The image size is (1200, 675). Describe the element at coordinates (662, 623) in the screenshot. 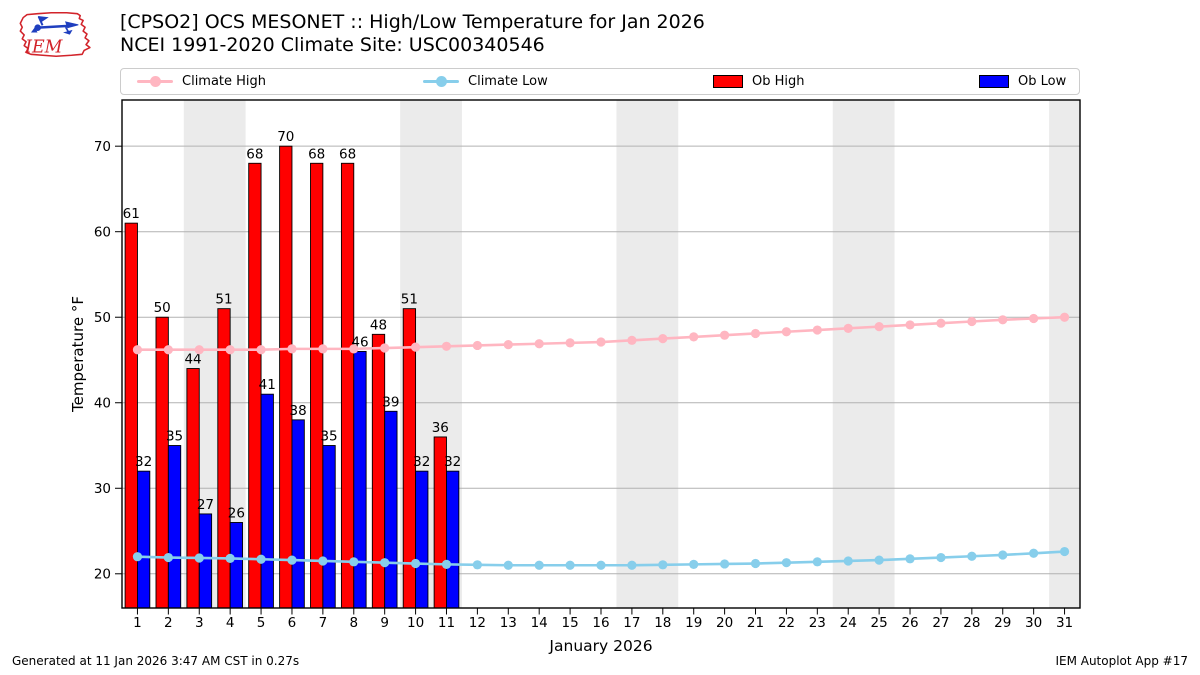

I see `x-tick-label: 18` at that location.